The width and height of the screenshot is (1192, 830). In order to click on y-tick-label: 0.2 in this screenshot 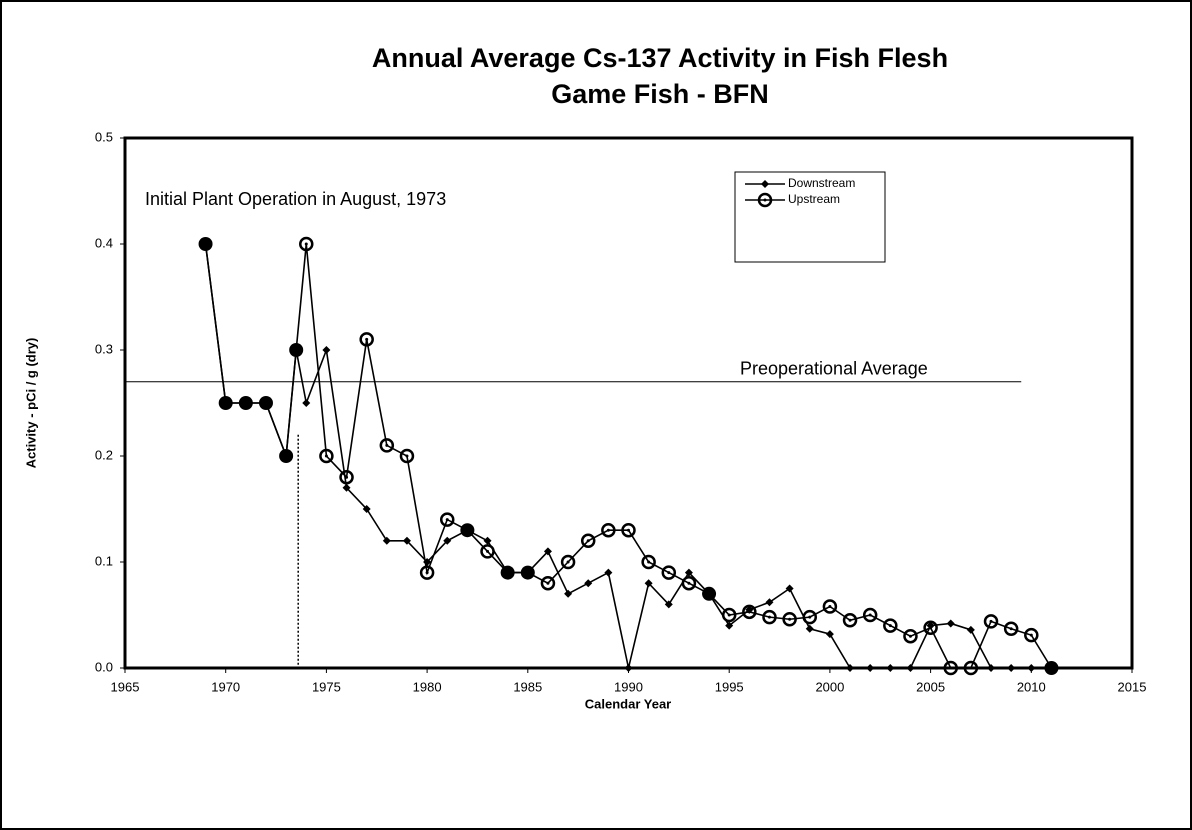, I will do `click(104, 454)`.